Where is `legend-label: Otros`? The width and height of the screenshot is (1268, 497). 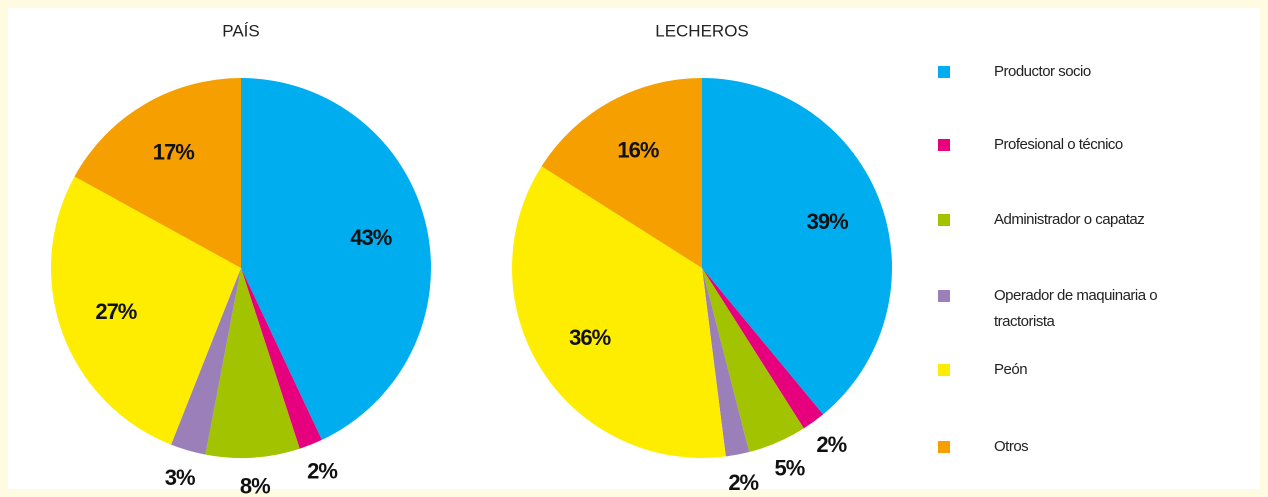 legend-label: Otros is located at coordinates (1011, 446).